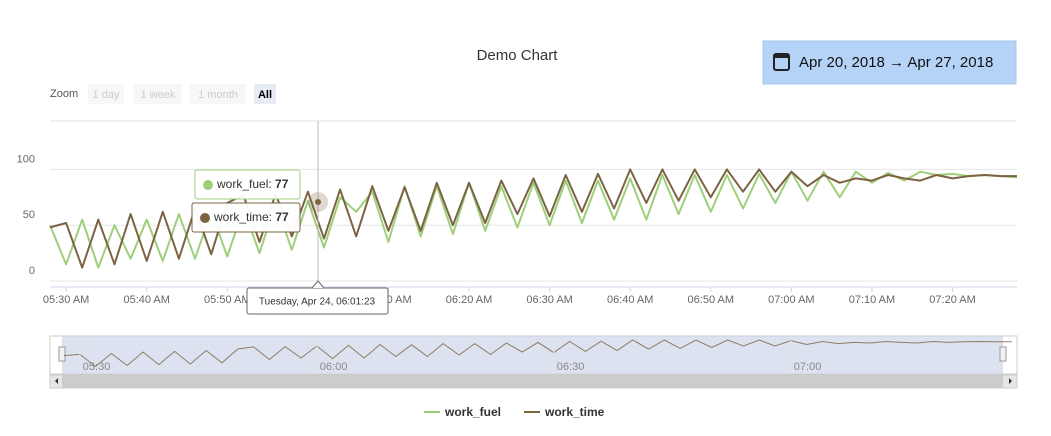 The height and width of the screenshot is (436, 1051). I want to click on x-tick-label: 07:00 AM, so click(791, 300).